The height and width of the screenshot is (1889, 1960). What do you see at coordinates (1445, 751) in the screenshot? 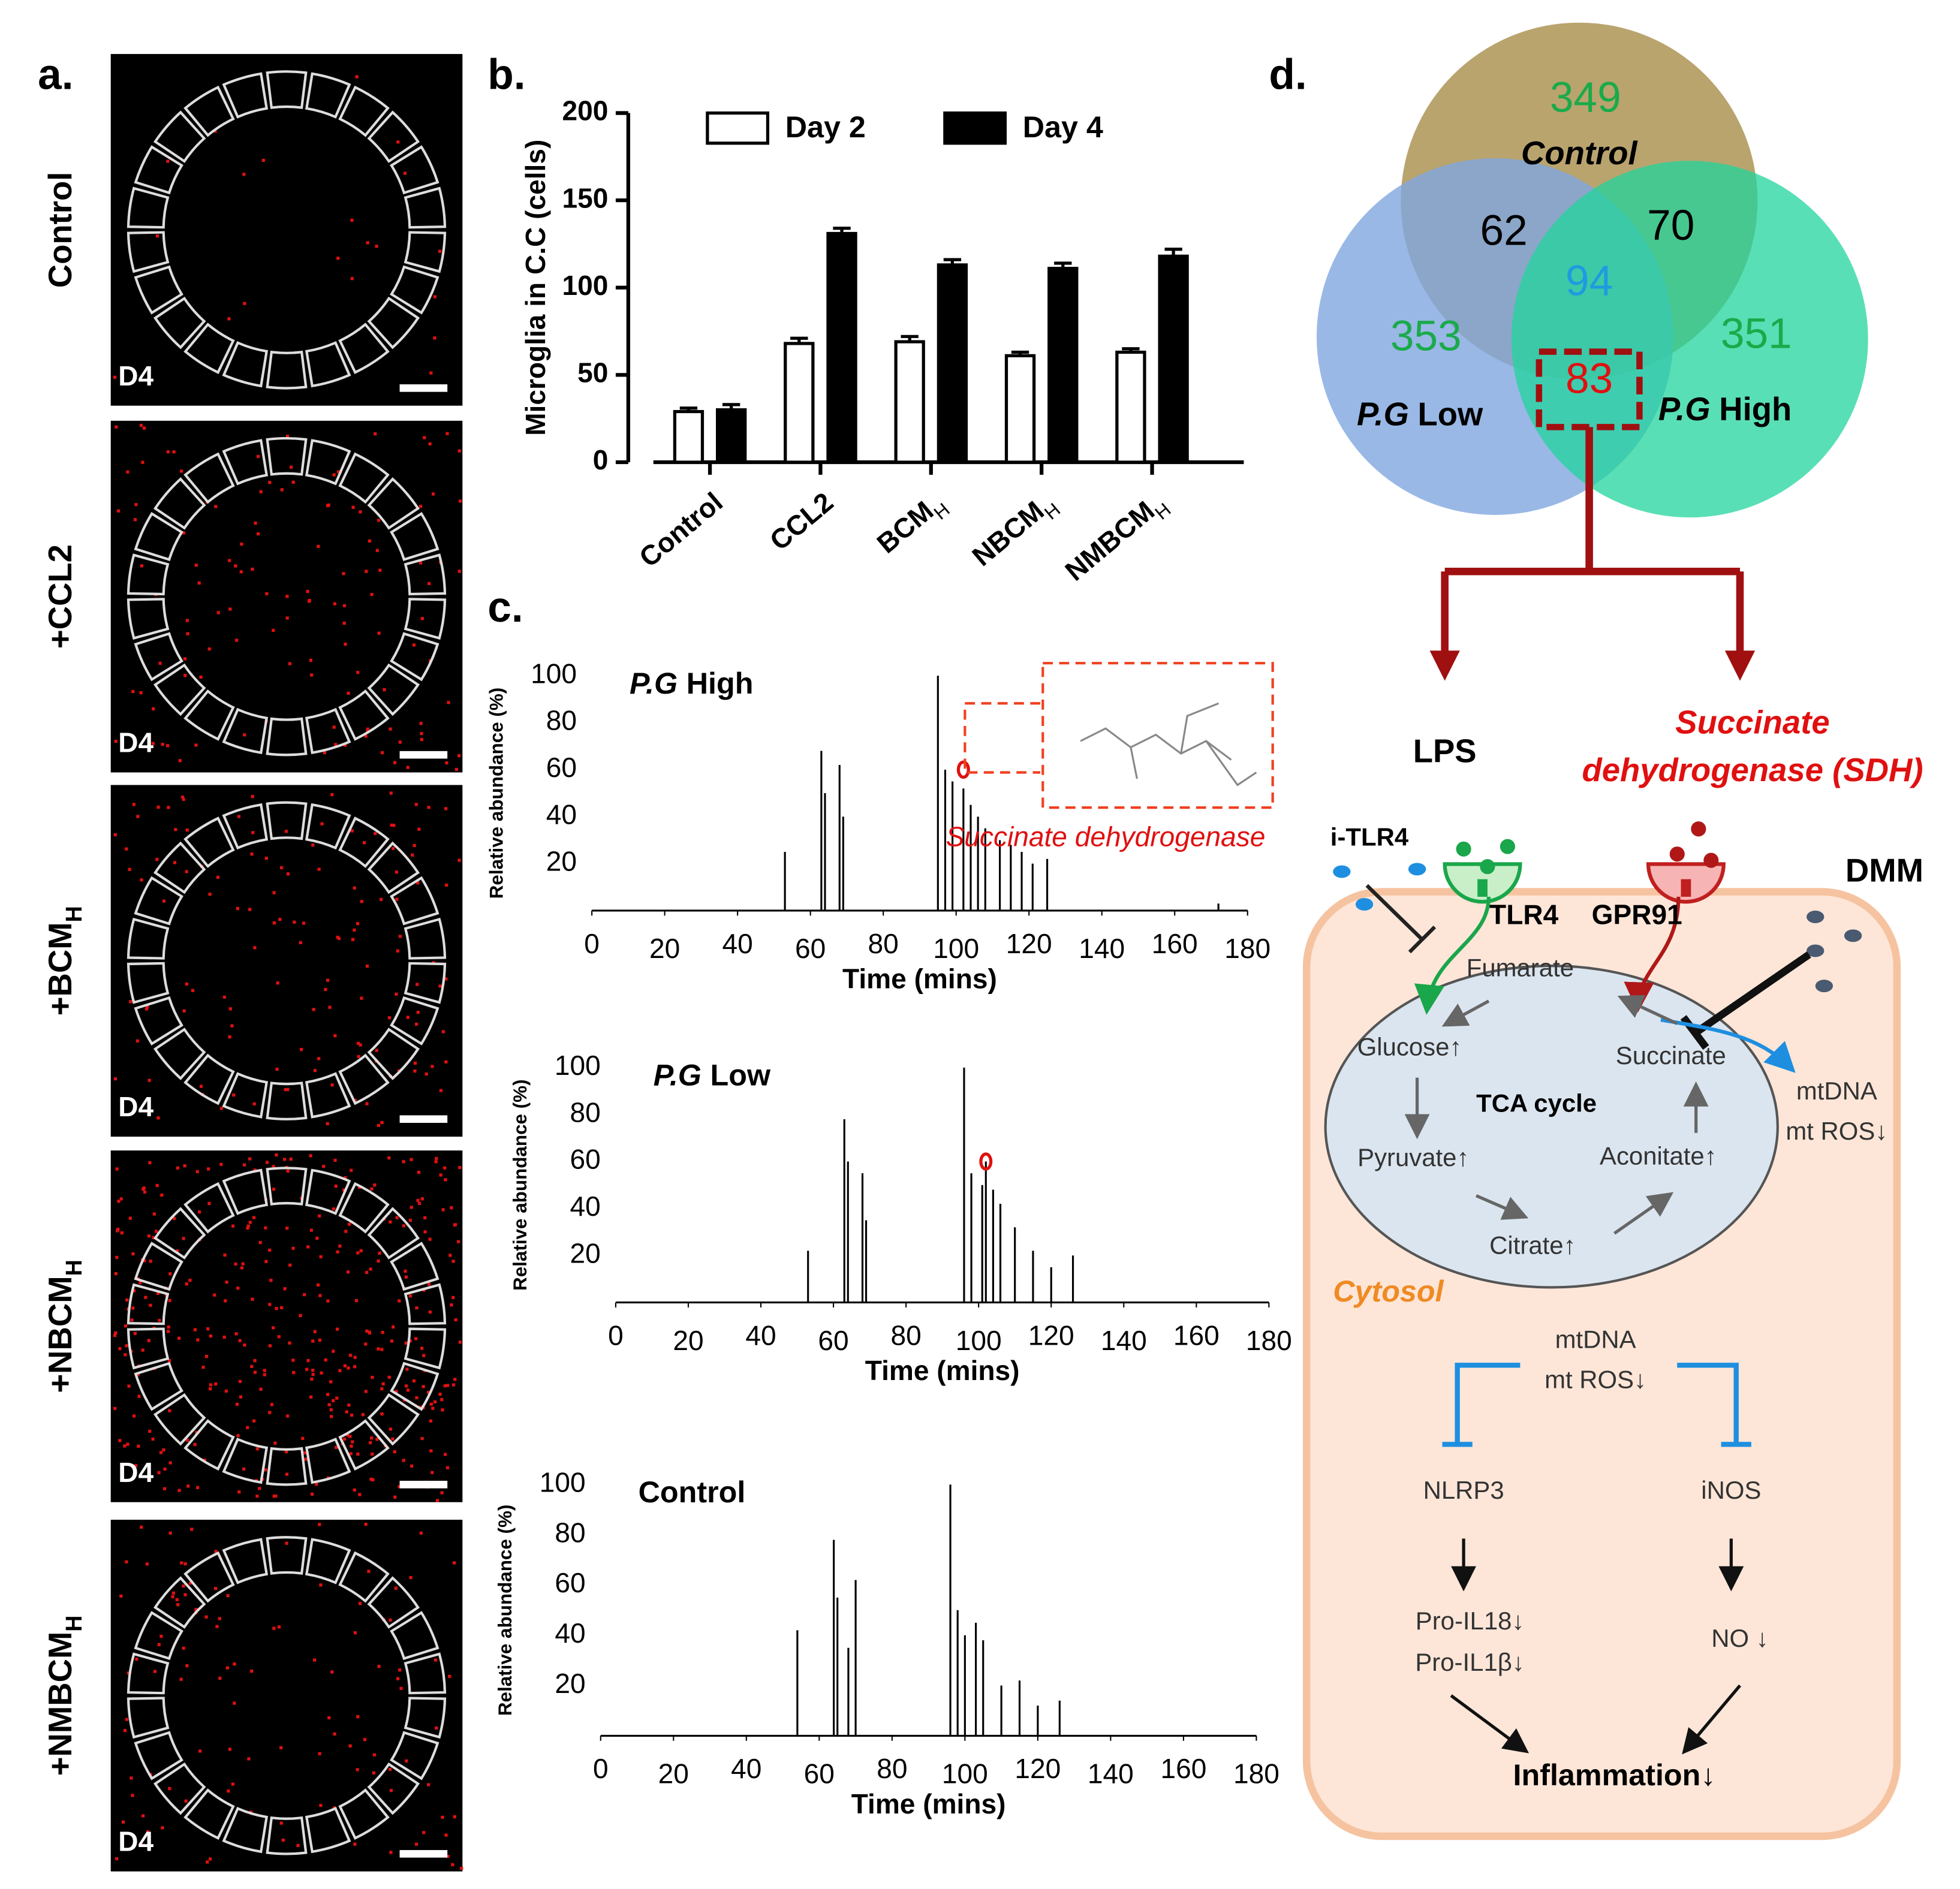
I see `label: LPS` at bounding box center [1445, 751].